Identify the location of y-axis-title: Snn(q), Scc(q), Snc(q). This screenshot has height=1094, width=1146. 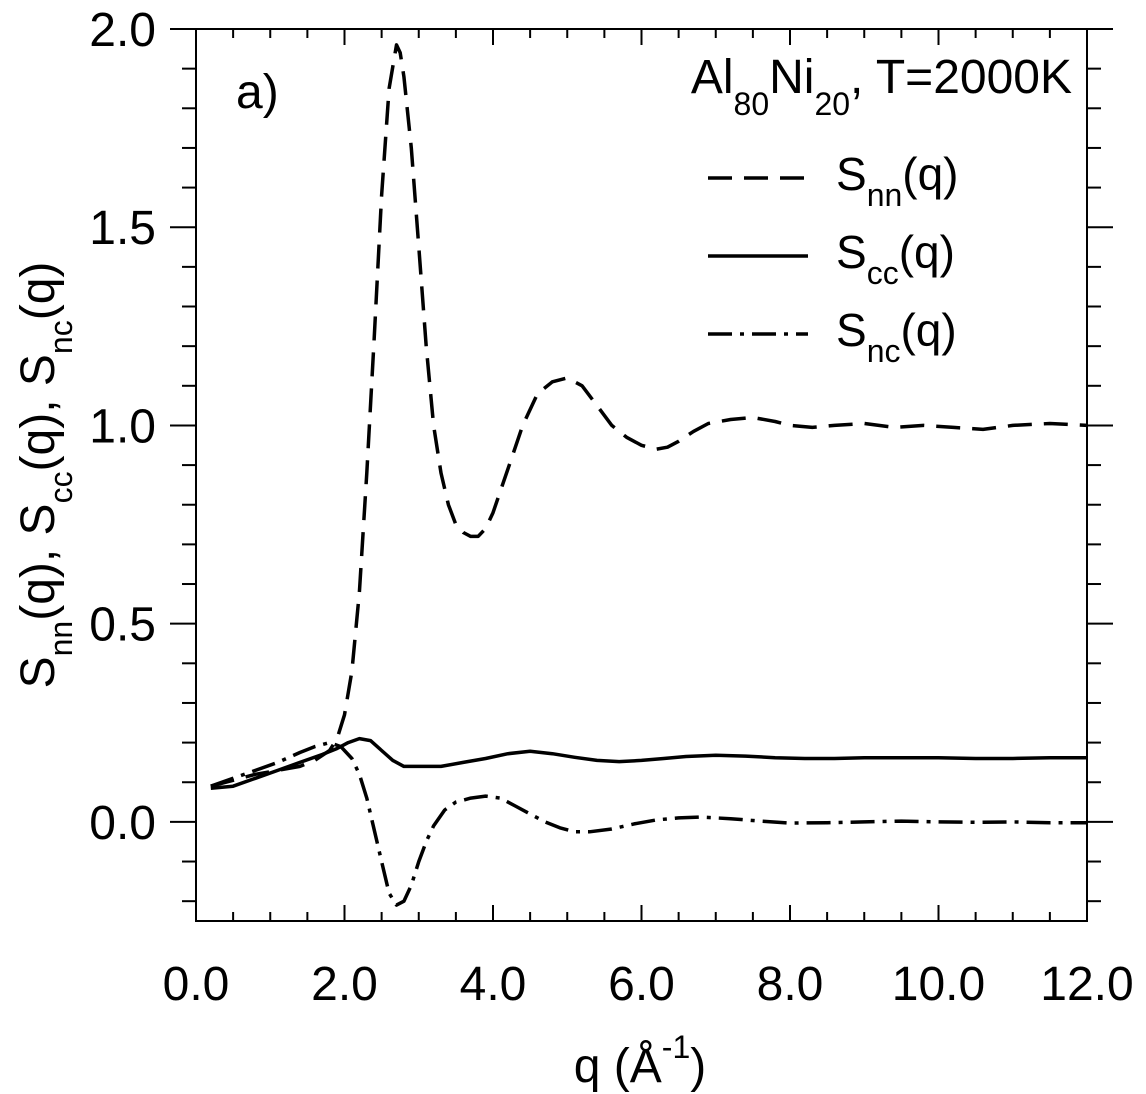
(45, 475).